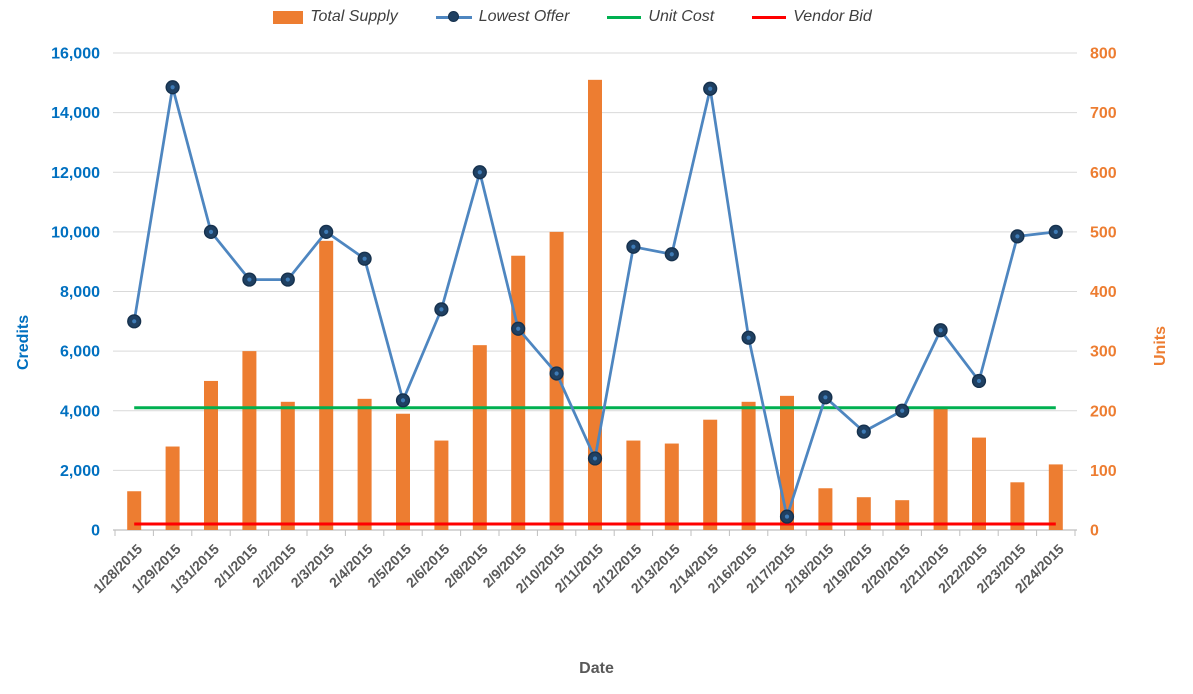 The width and height of the screenshot is (1193, 694). I want to click on legend-label-vendor-bid: Vendor Bid, so click(832, 16).